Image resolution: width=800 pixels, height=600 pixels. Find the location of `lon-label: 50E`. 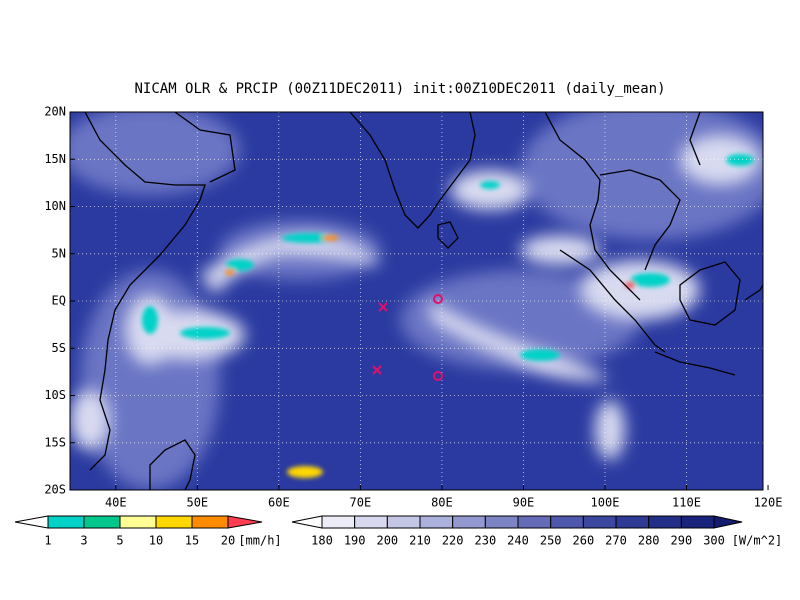

lon-label: 50E is located at coordinates (197, 503).